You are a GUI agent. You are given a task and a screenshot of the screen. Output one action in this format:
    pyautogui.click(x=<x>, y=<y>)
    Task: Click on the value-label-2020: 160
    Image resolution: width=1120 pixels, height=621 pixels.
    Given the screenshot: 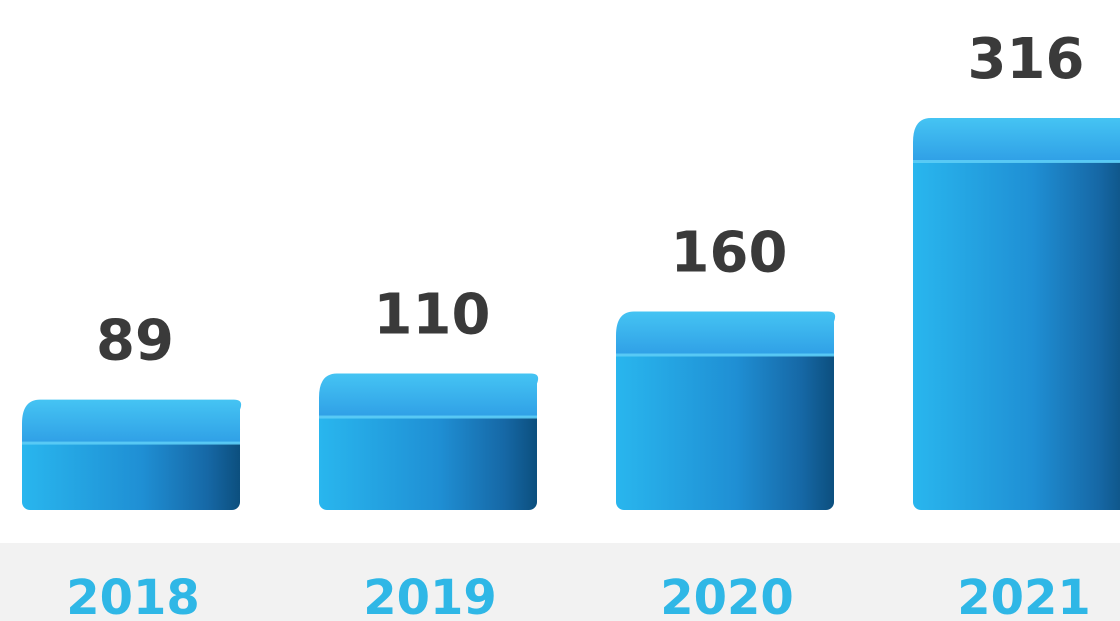 What is the action you would take?
    pyautogui.click(x=729, y=253)
    